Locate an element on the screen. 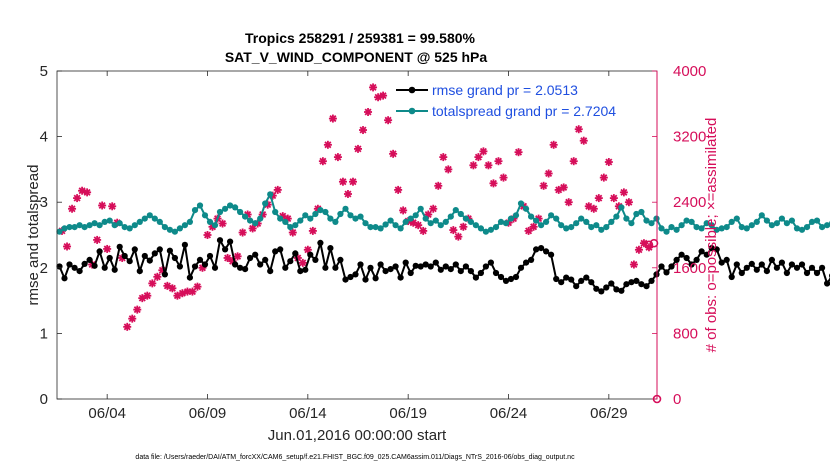 This screenshot has height=470, width=830. y-right-tick-label: 0 is located at coordinates (677, 399).